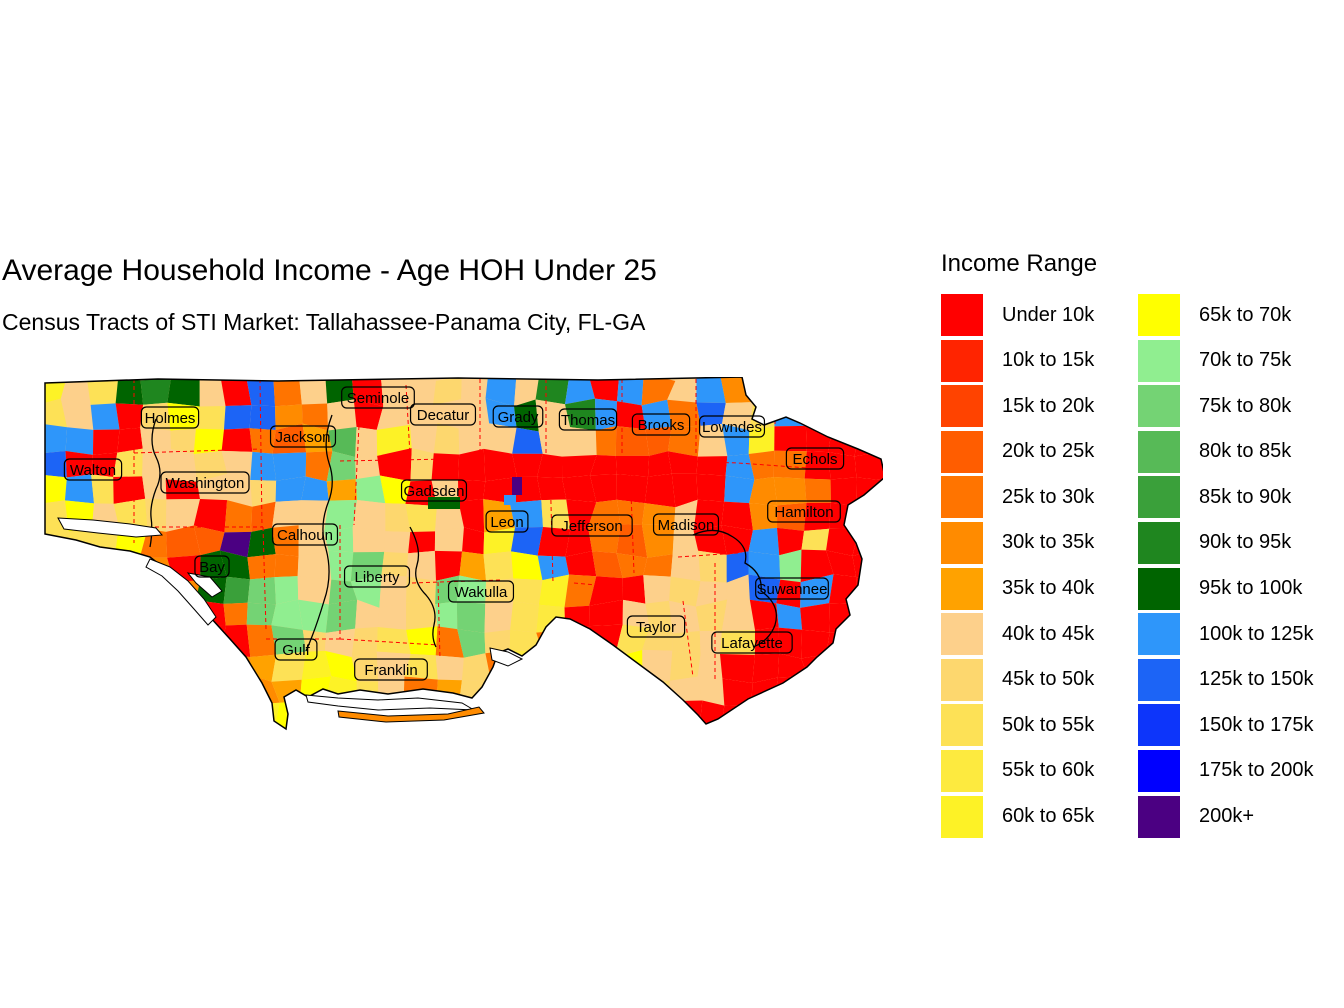 The image size is (1344, 1008). What do you see at coordinates (1039, 679) in the screenshot?
I see `legend-item: 45k to 50k` at bounding box center [1039, 679].